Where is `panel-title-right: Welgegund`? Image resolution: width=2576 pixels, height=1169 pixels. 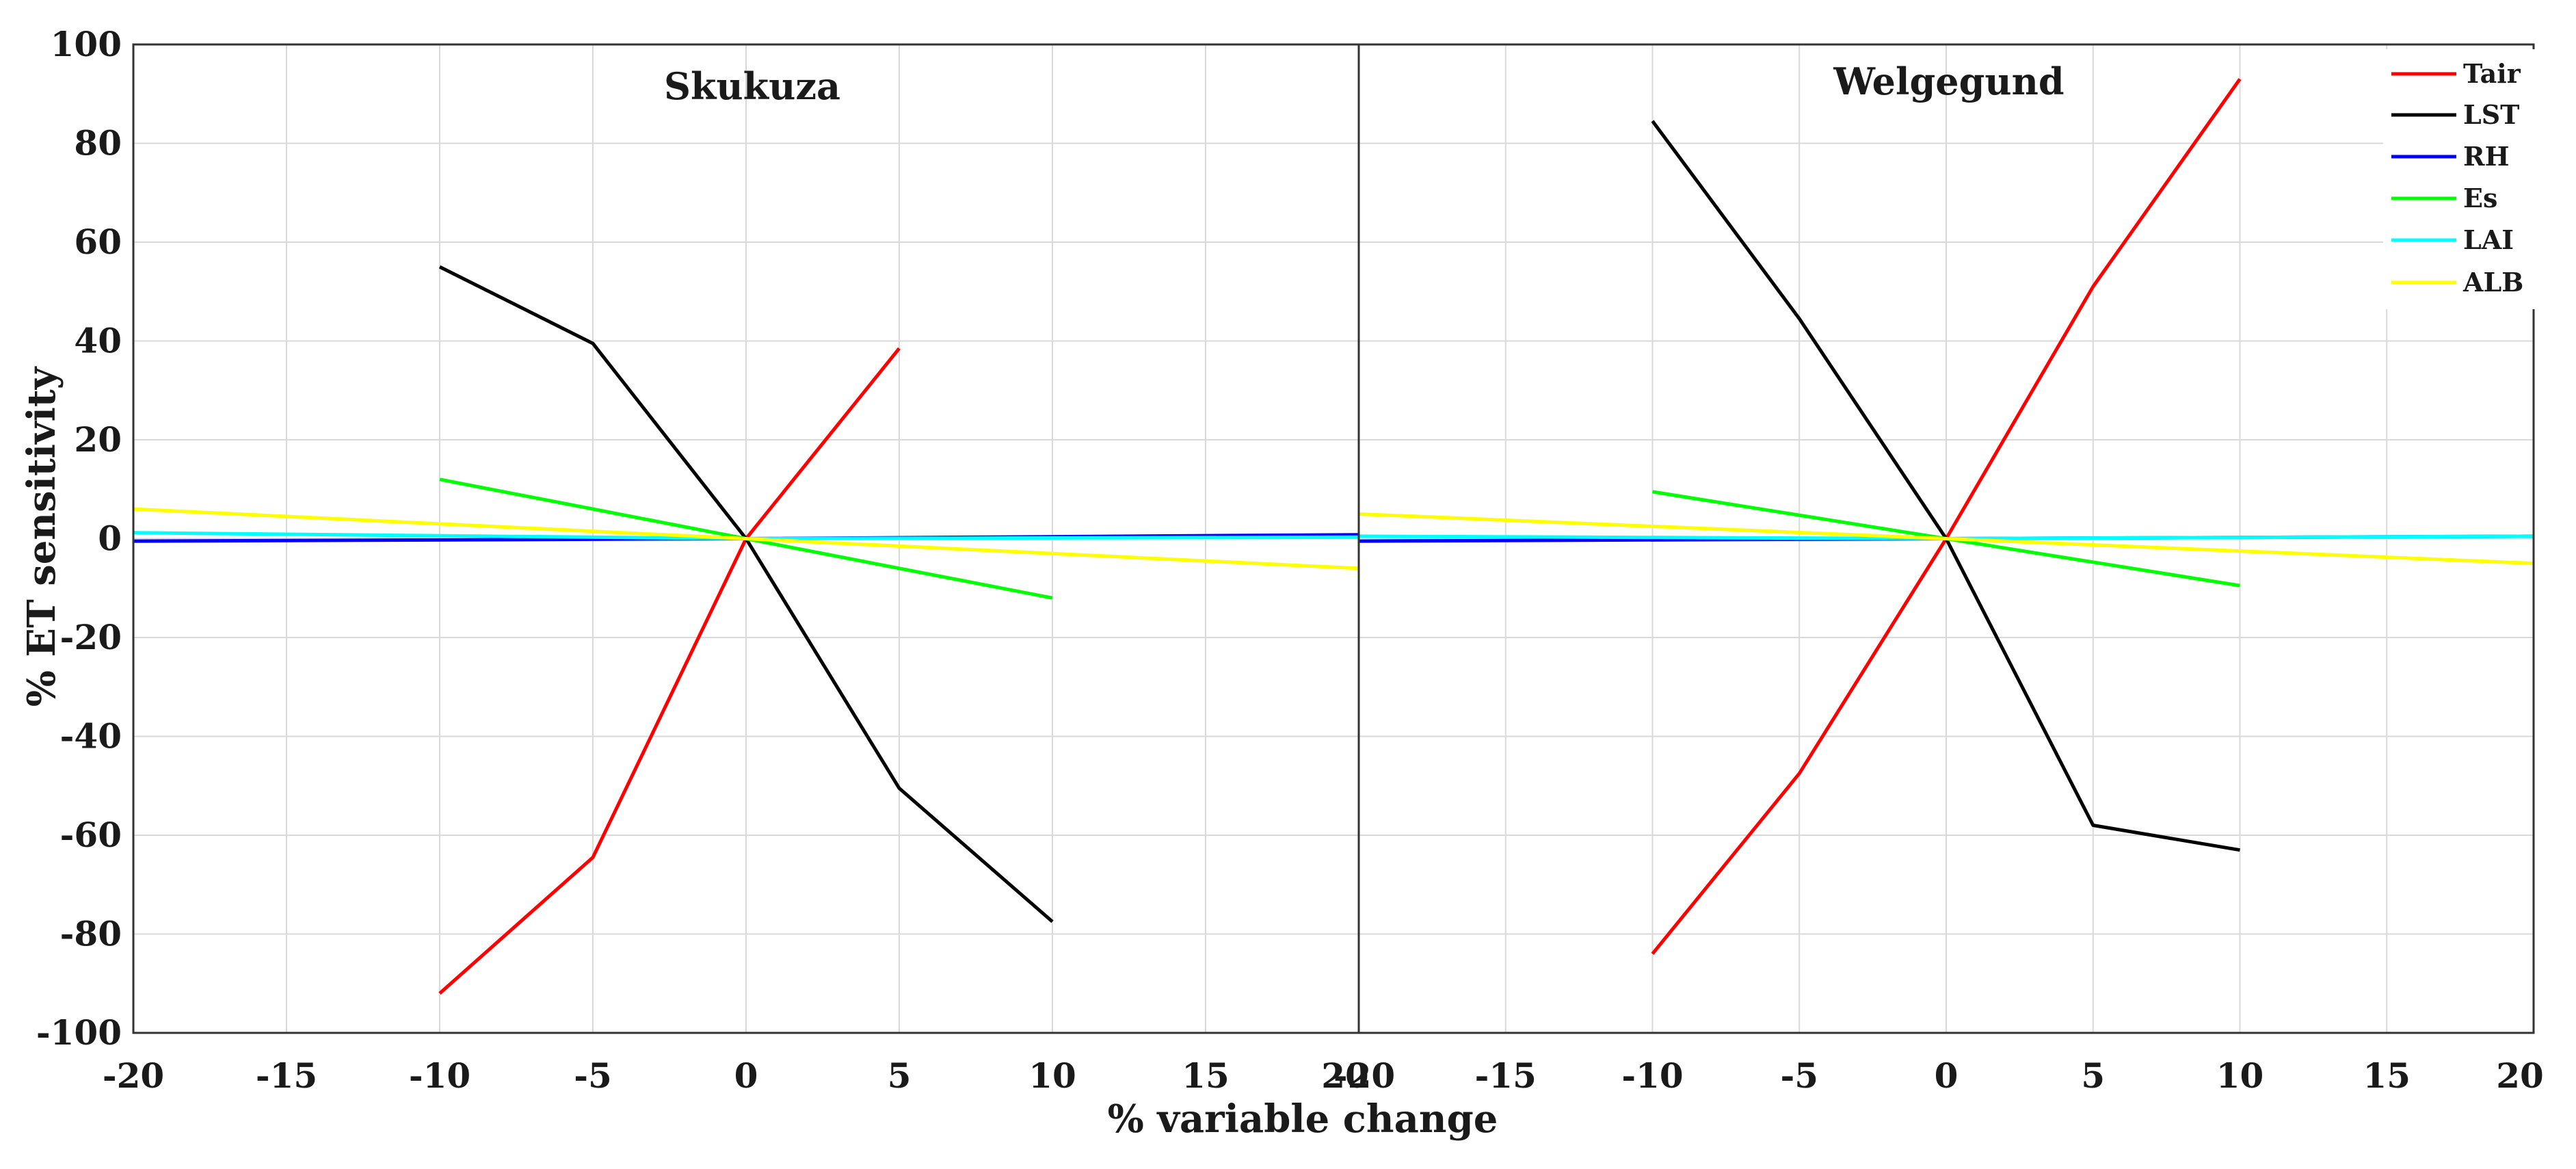
panel-title-right: Welgegund is located at coordinates (1948, 82).